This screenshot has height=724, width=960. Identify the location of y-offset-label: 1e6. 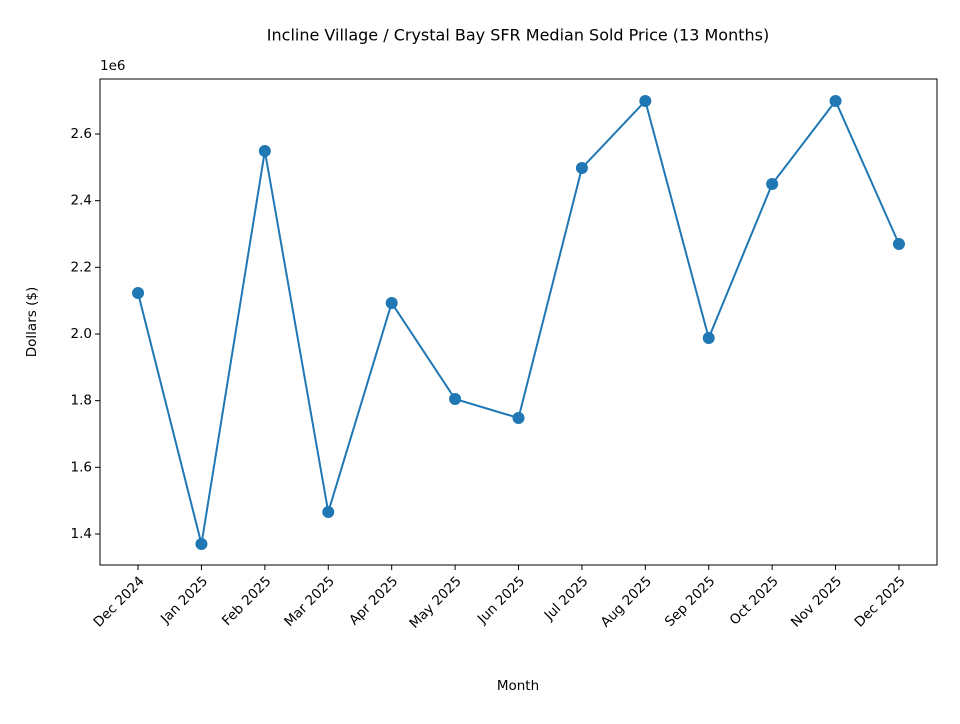
(112, 66).